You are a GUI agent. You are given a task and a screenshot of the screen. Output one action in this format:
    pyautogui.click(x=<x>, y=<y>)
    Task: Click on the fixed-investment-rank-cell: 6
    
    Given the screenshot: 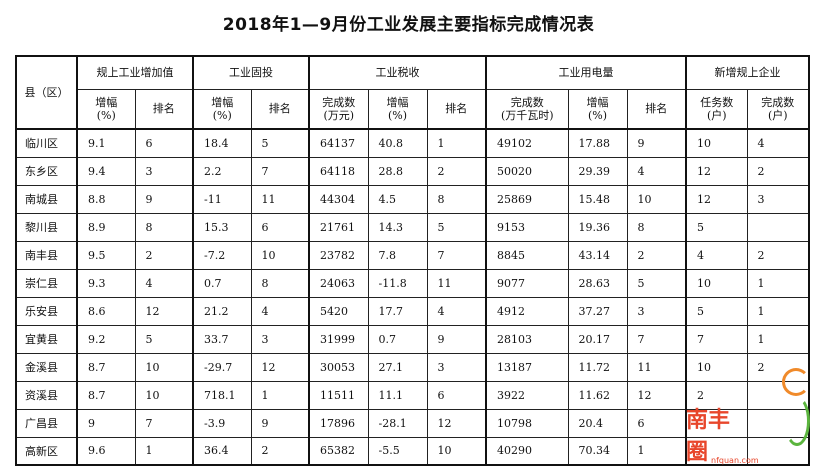 What is the action you would take?
    pyautogui.click(x=280, y=227)
    